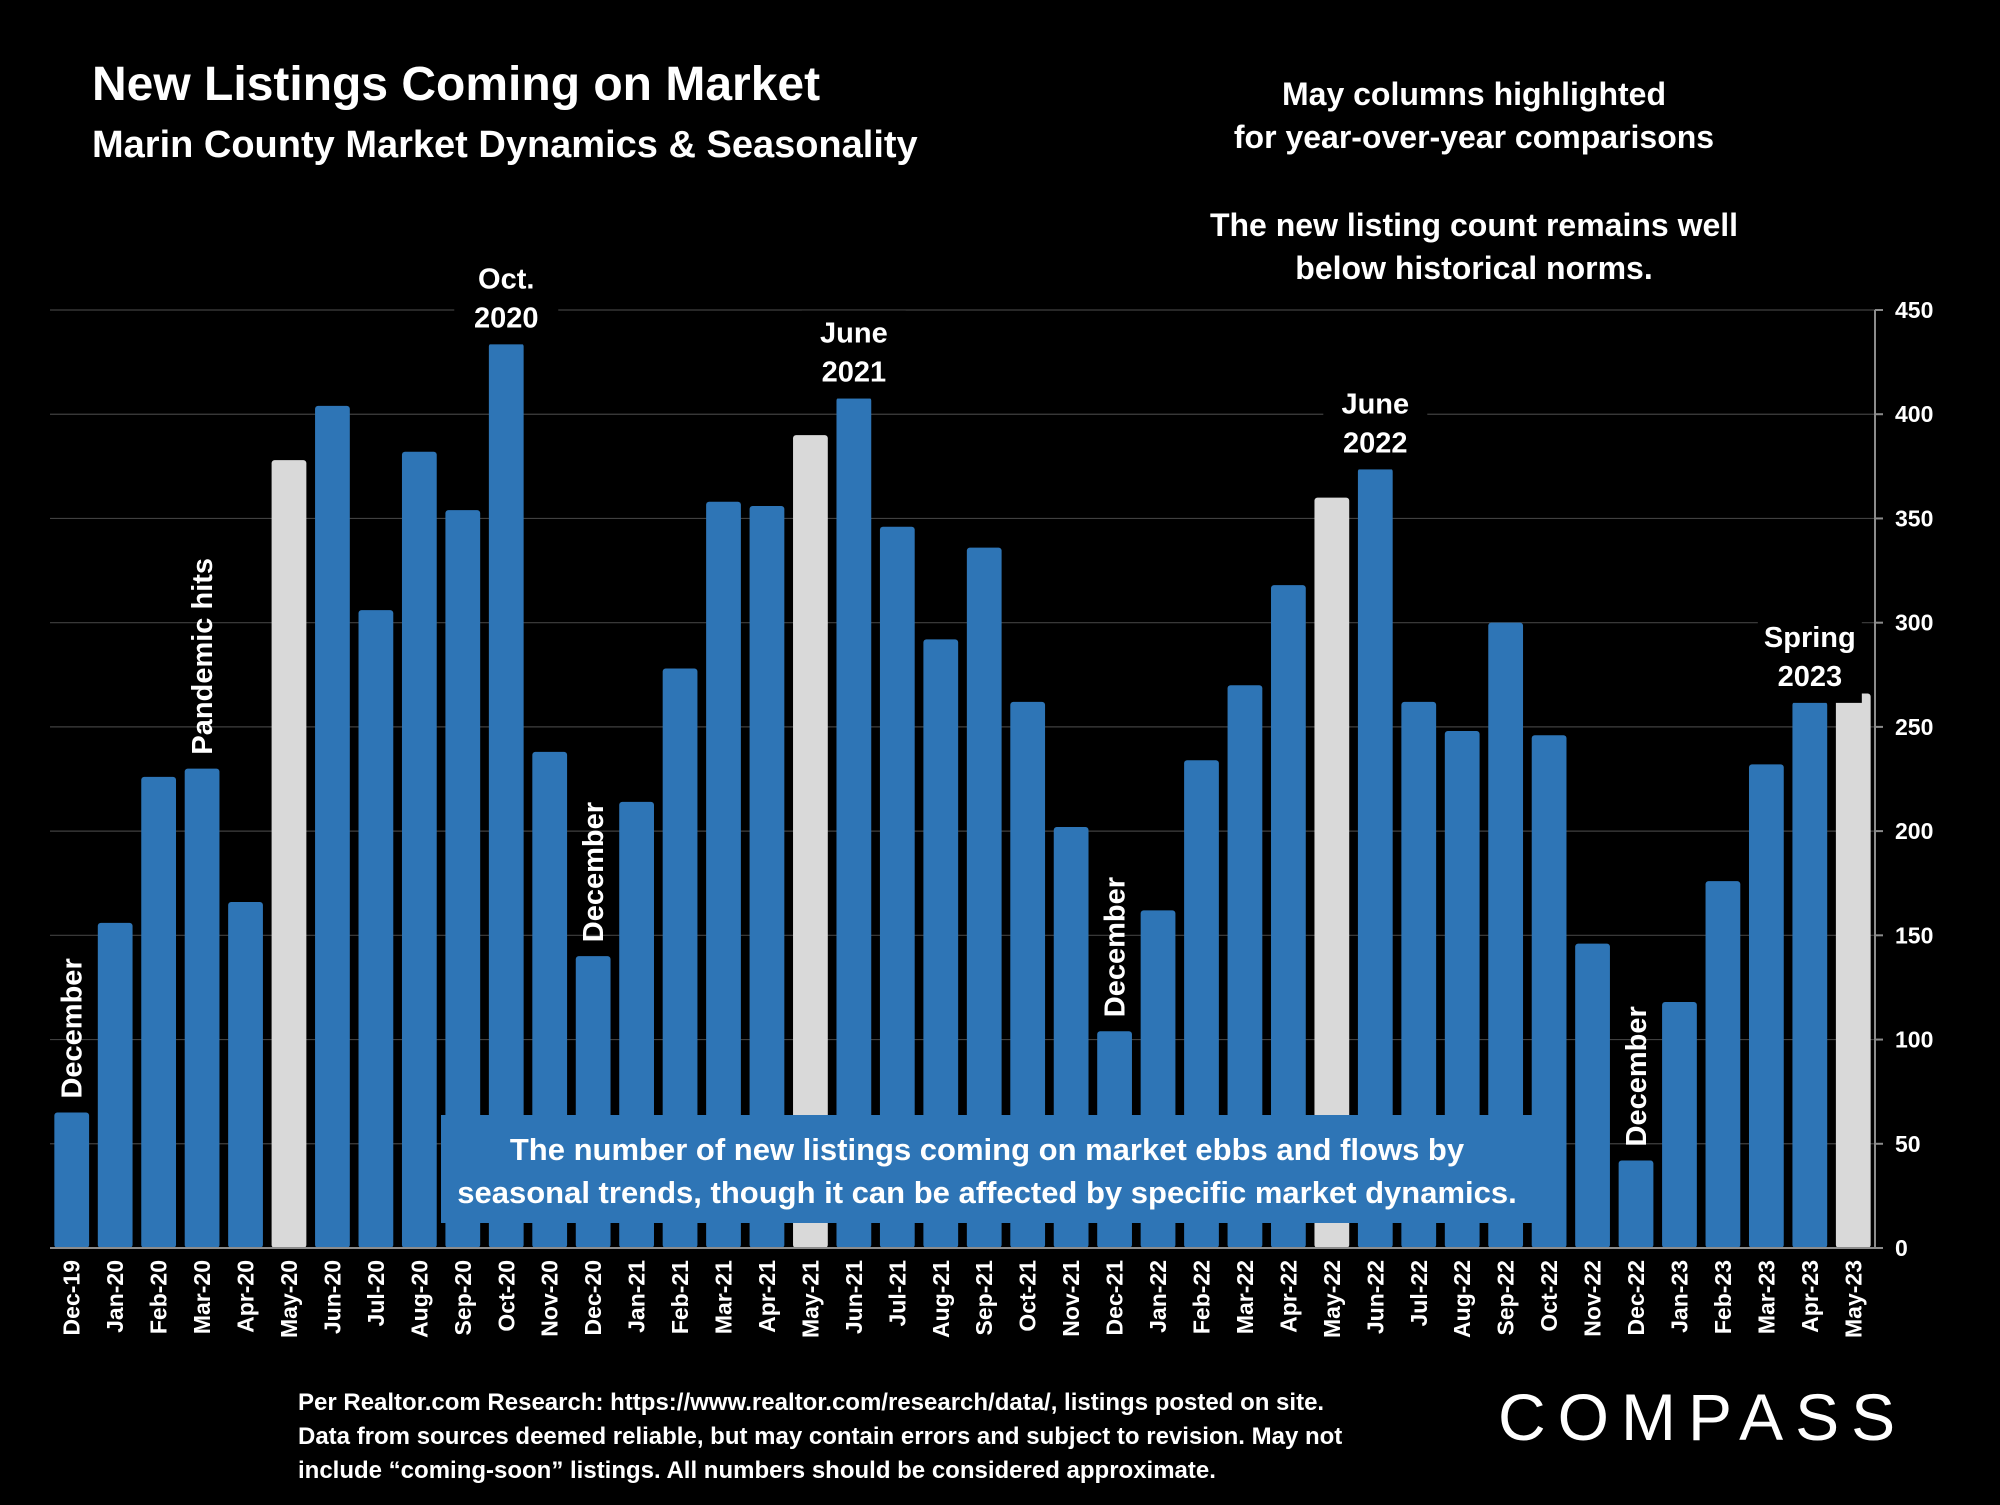  What do you see at coordinates (1419, 1293) in the screenshot?
I see `x-tick-label: Jul-22` at bounding box center [1419, 1293].